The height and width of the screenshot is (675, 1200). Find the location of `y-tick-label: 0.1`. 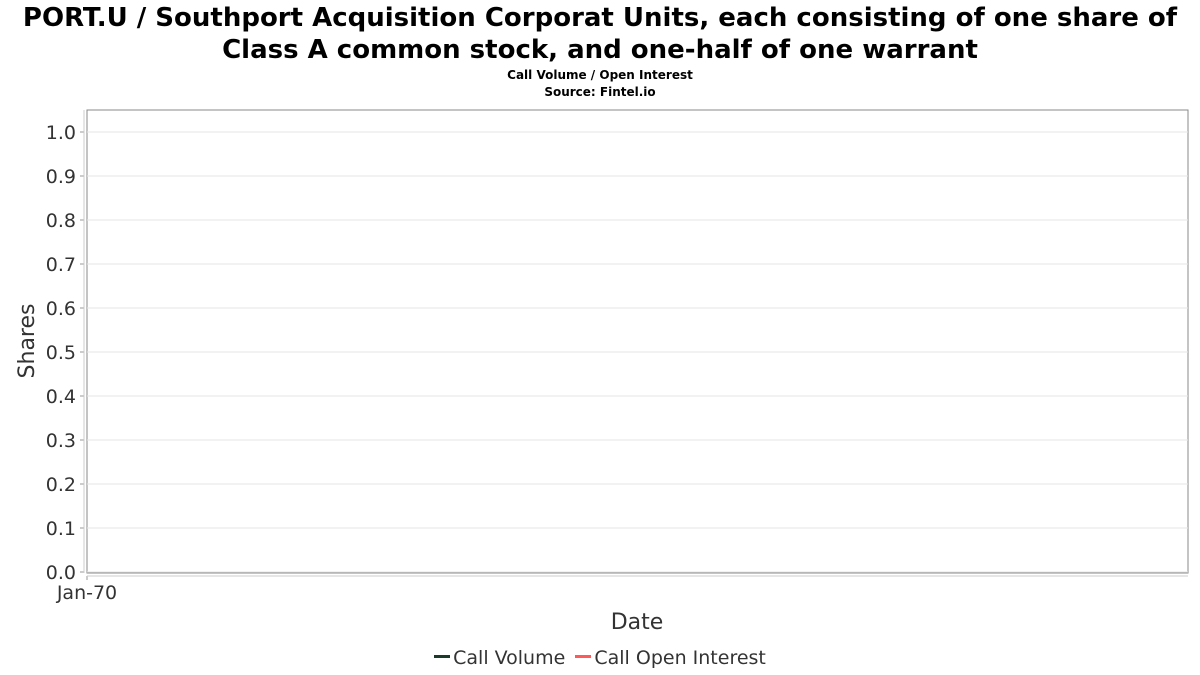

y-tick-label: 0.1 is located at coordinates (61, 529).